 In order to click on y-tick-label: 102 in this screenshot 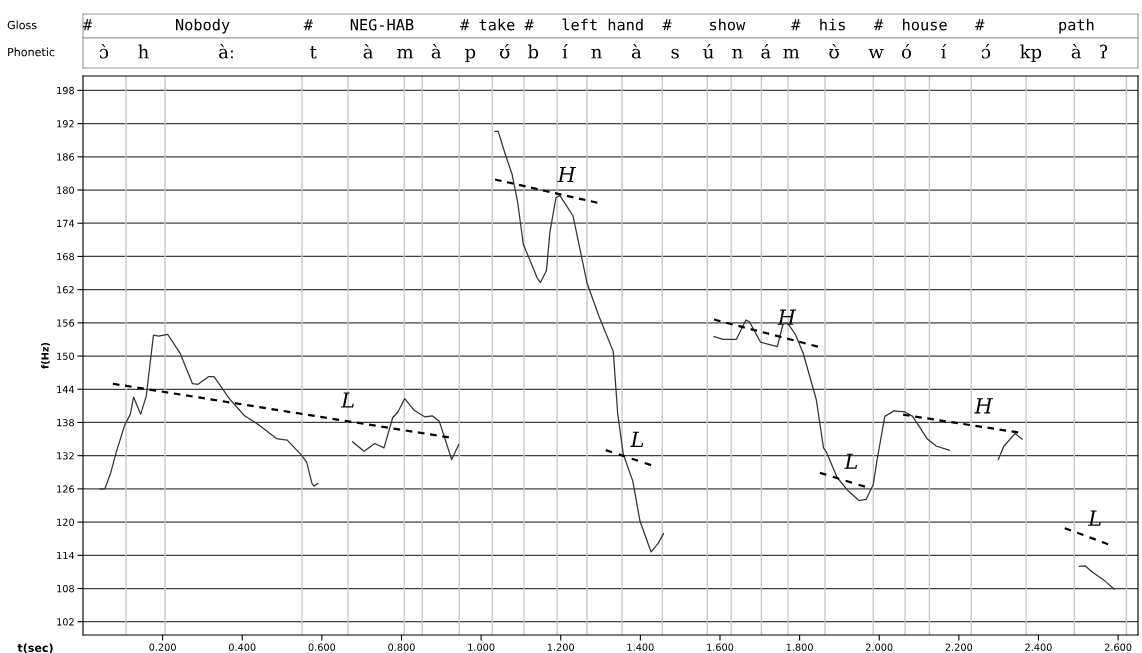, I will do `click(65, 622)`.